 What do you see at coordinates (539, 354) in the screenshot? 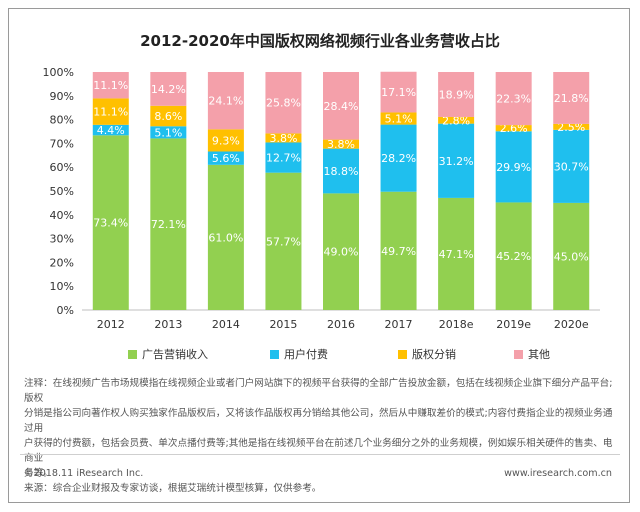
I see `legend-label: 其他` at bounding box center [539, 354].